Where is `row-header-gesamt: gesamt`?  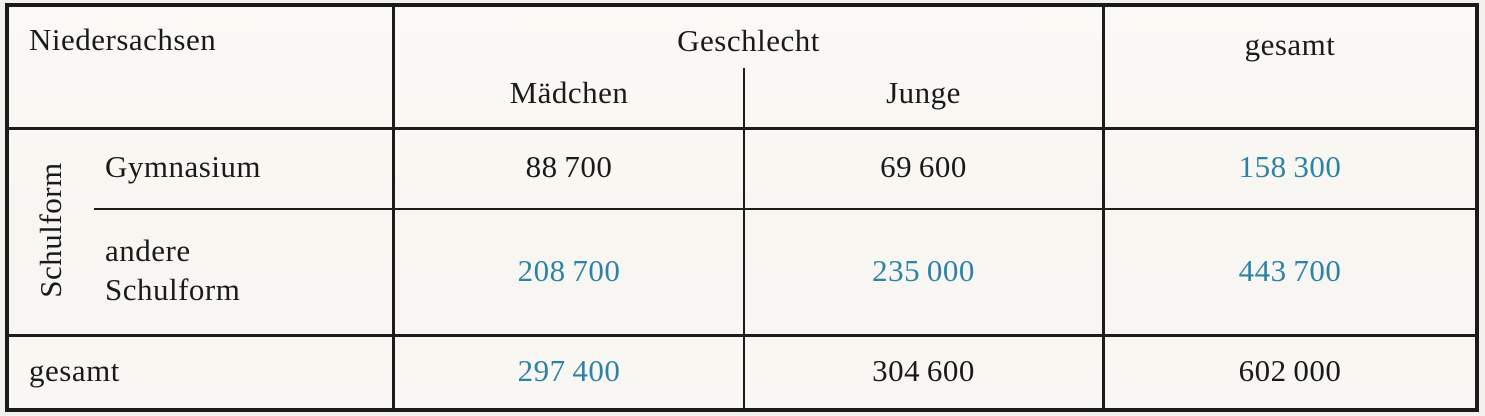
row-header-gesamt: gesamt is located at coordinates (74, 370).